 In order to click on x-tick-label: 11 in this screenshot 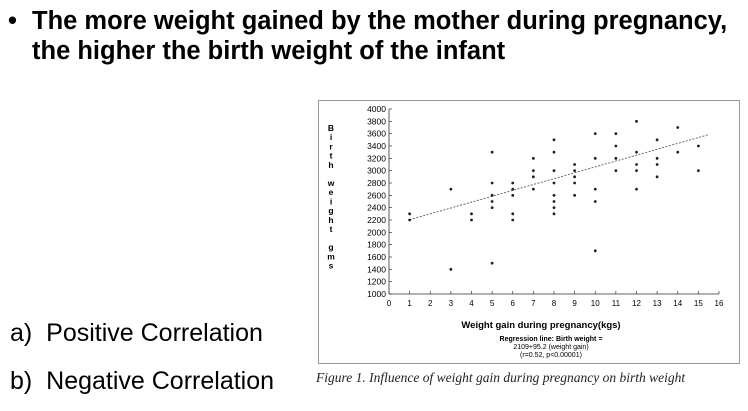, I will do `click(616, 303)`.